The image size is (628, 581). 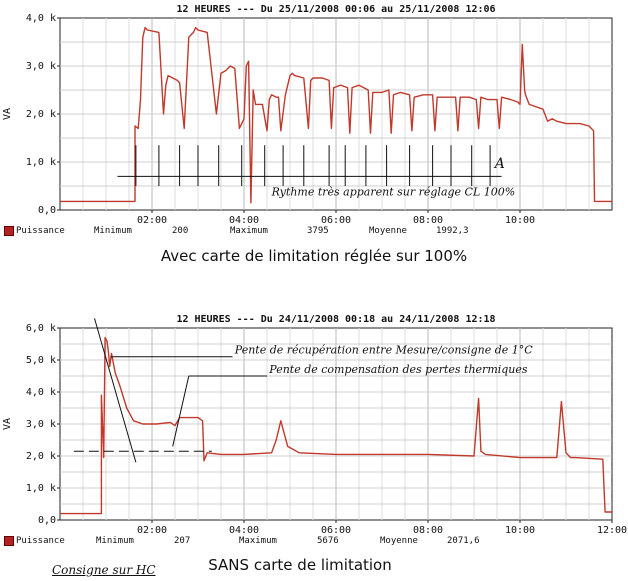 What do you see at coordinates (499, 164) in the screenshot?
I see `annotation-marker-a: A` at bounding box center [499, 164].